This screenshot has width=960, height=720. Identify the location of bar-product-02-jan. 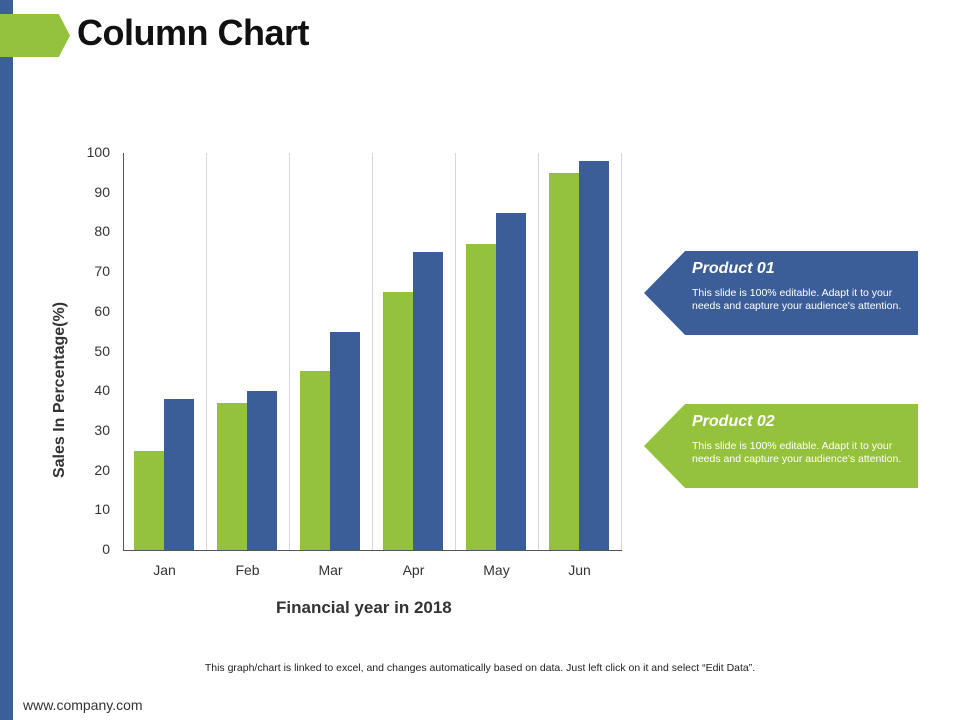
(148, 500).